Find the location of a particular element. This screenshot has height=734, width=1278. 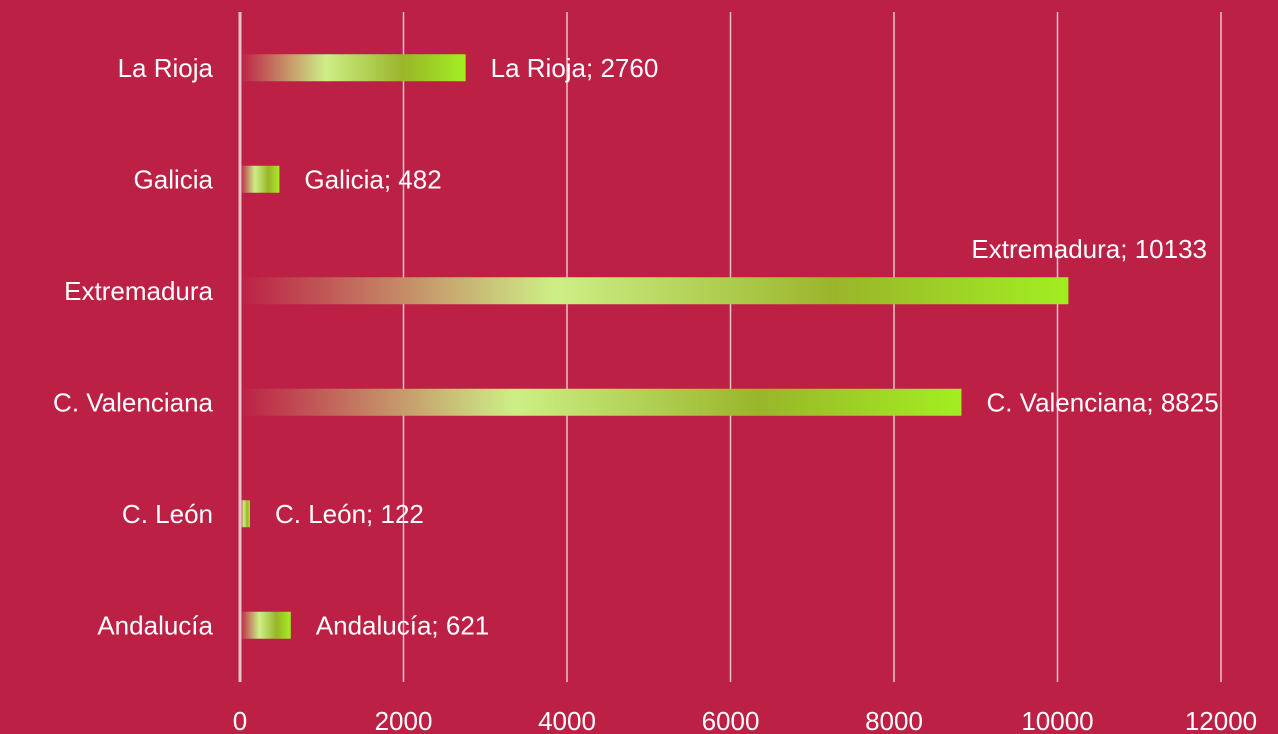

category-label: Andalucía is located at coordinates (155, 625).